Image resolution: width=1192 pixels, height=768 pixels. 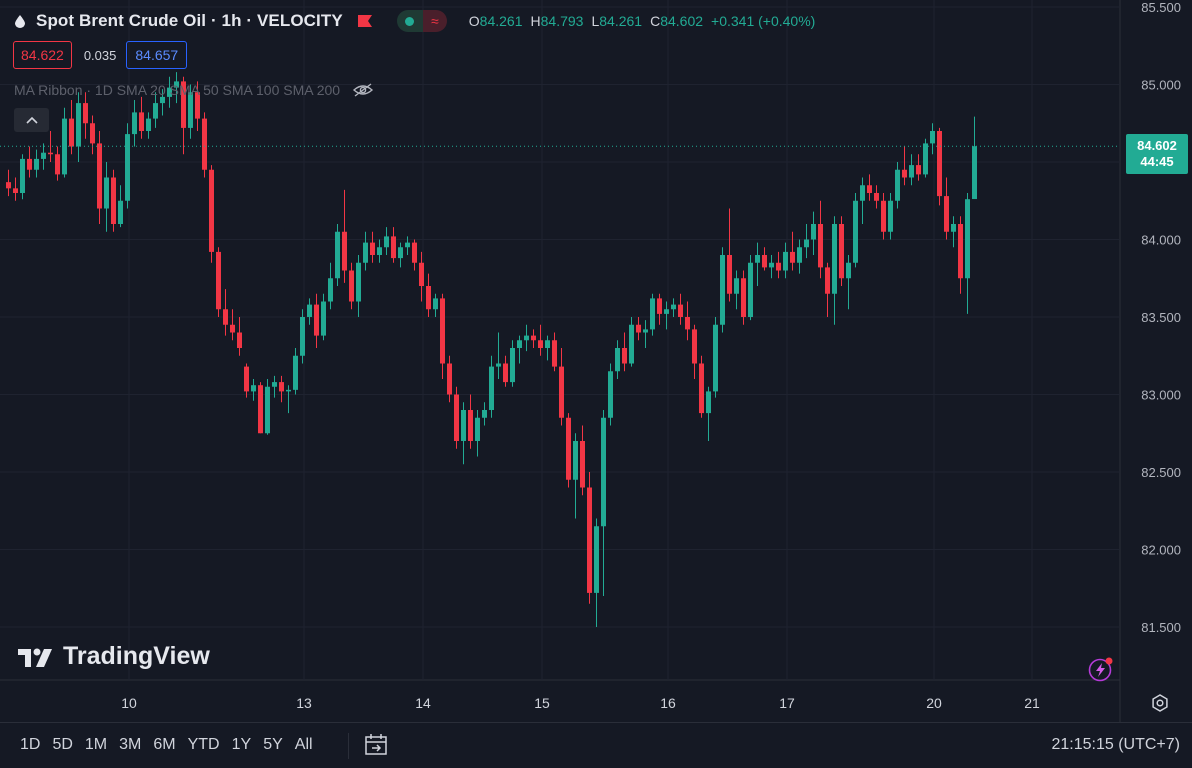 What do you see at coordinates (434, 21) in the screenshot?
I see `tilde-icon: ≈` at bounding box center [434, 21].